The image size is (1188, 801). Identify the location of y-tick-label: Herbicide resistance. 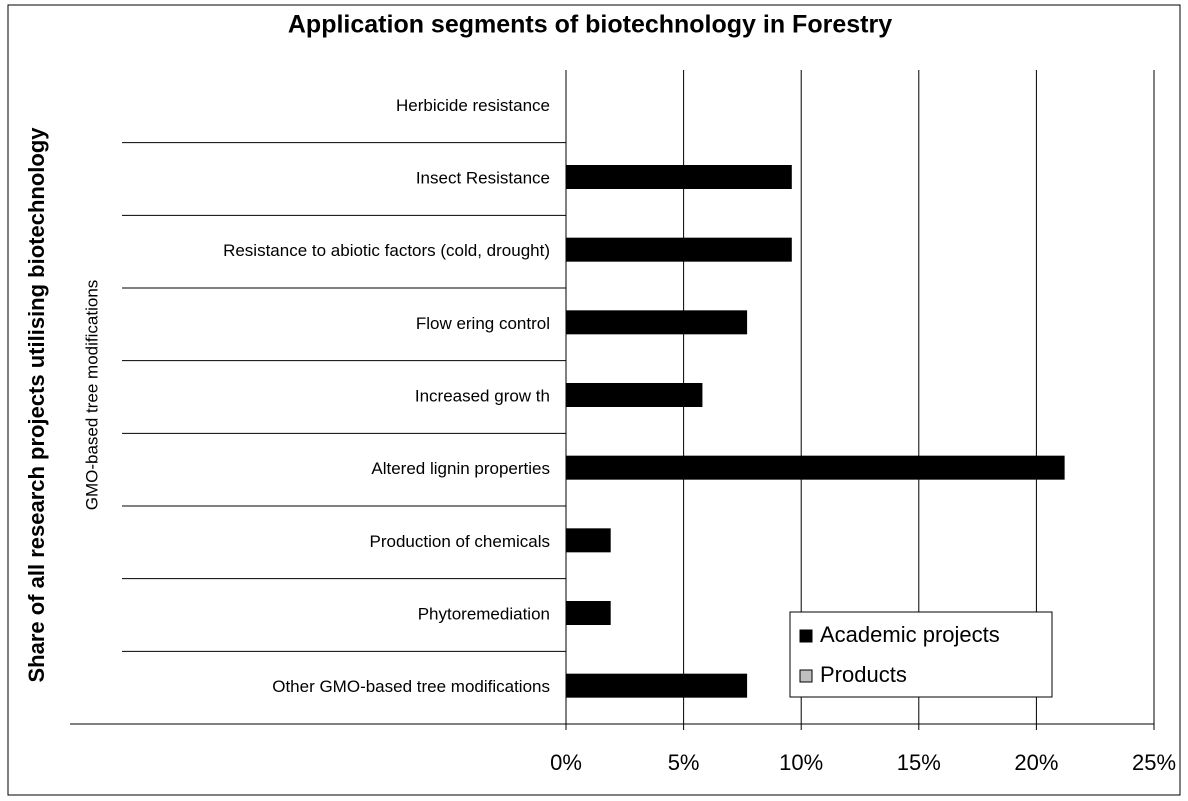
(473, 105).